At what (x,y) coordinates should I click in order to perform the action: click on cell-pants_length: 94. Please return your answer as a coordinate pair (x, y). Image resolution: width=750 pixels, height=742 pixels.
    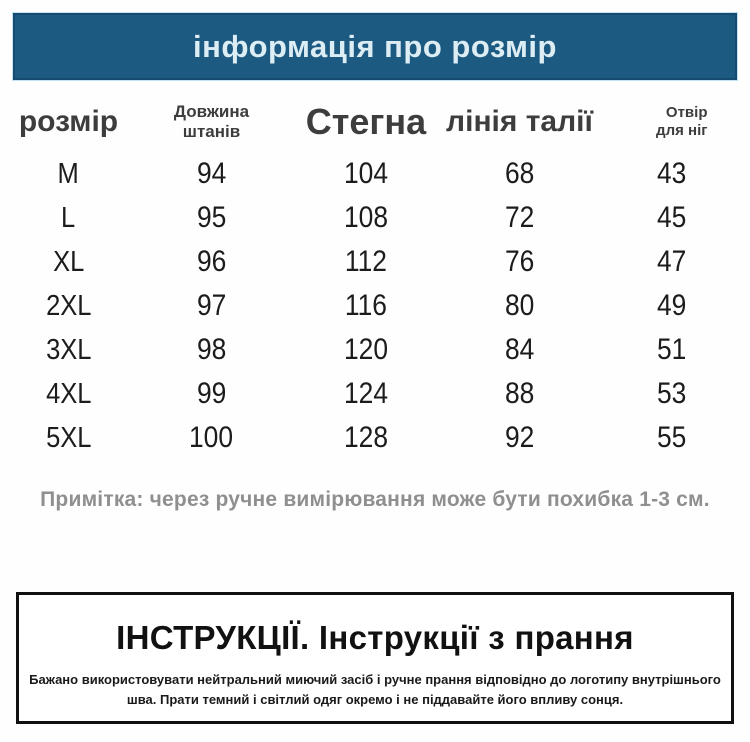
    Looking at the image, I should click on (211, 174).